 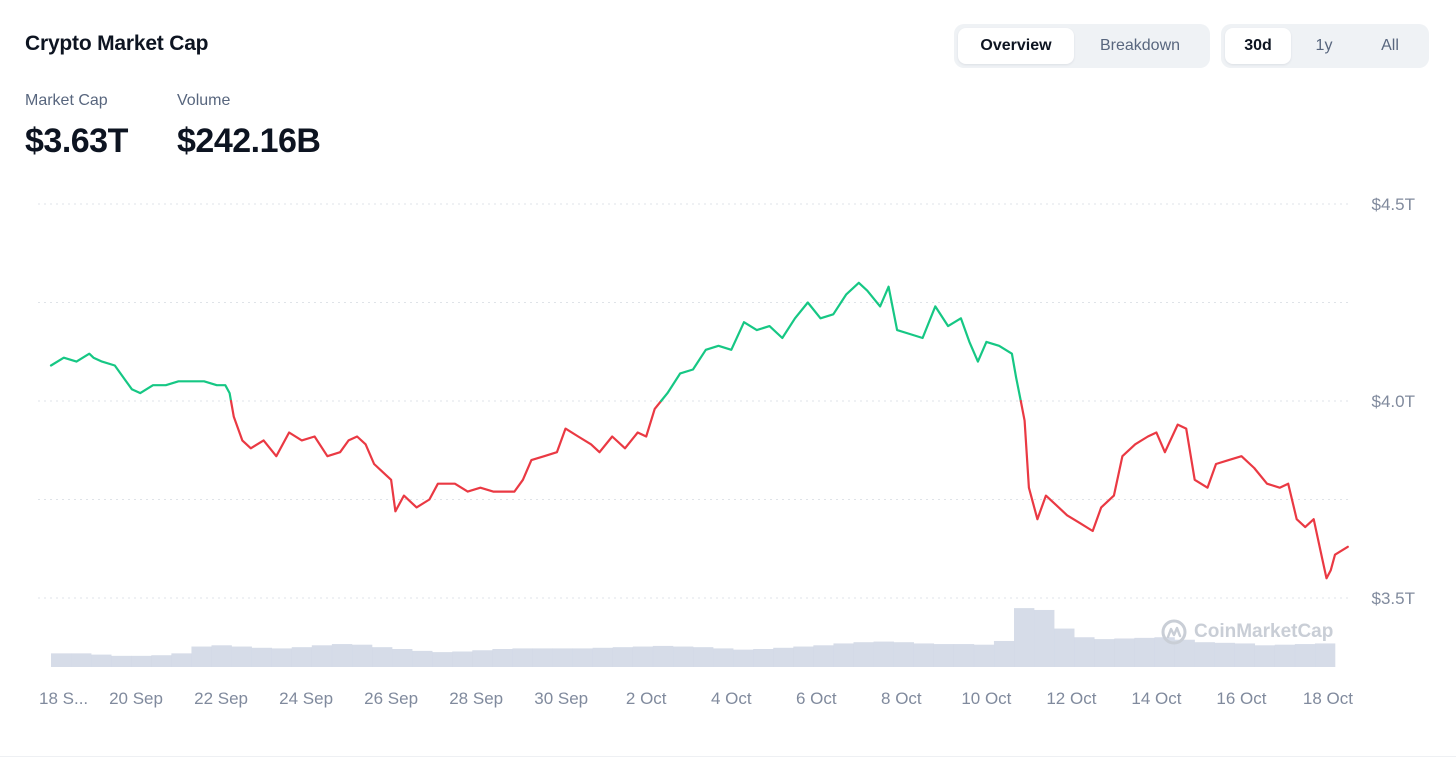 What do you see at coordinates (1264, 631) in the screenshot?
I see `watermark-text: CoinMarketCap` at bounding box center [1264, 631].